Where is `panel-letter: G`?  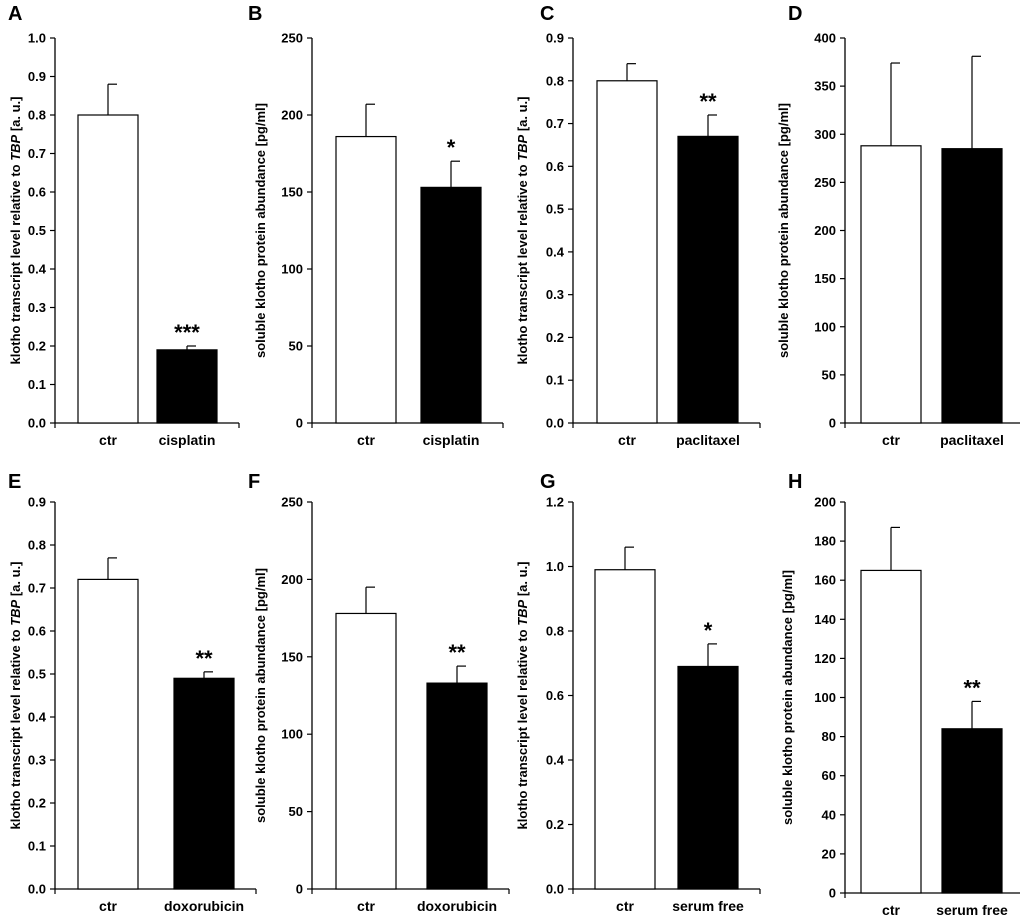 panel-letter: G is located at coordinates (548, 482).